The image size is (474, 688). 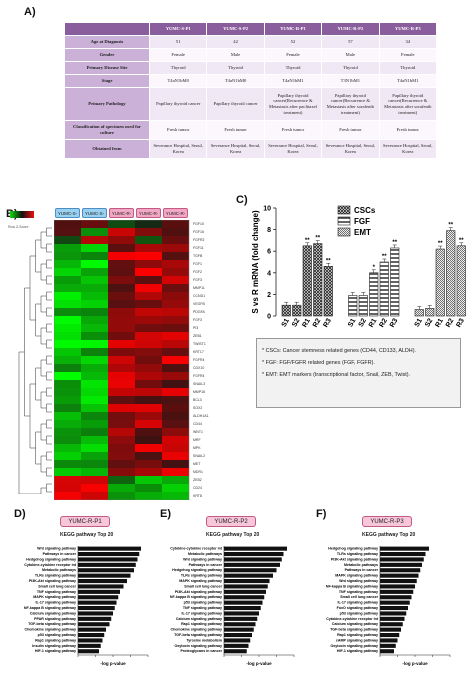 I want to click on table-cell: T4aN1bM1, so click(x=408, y=81).